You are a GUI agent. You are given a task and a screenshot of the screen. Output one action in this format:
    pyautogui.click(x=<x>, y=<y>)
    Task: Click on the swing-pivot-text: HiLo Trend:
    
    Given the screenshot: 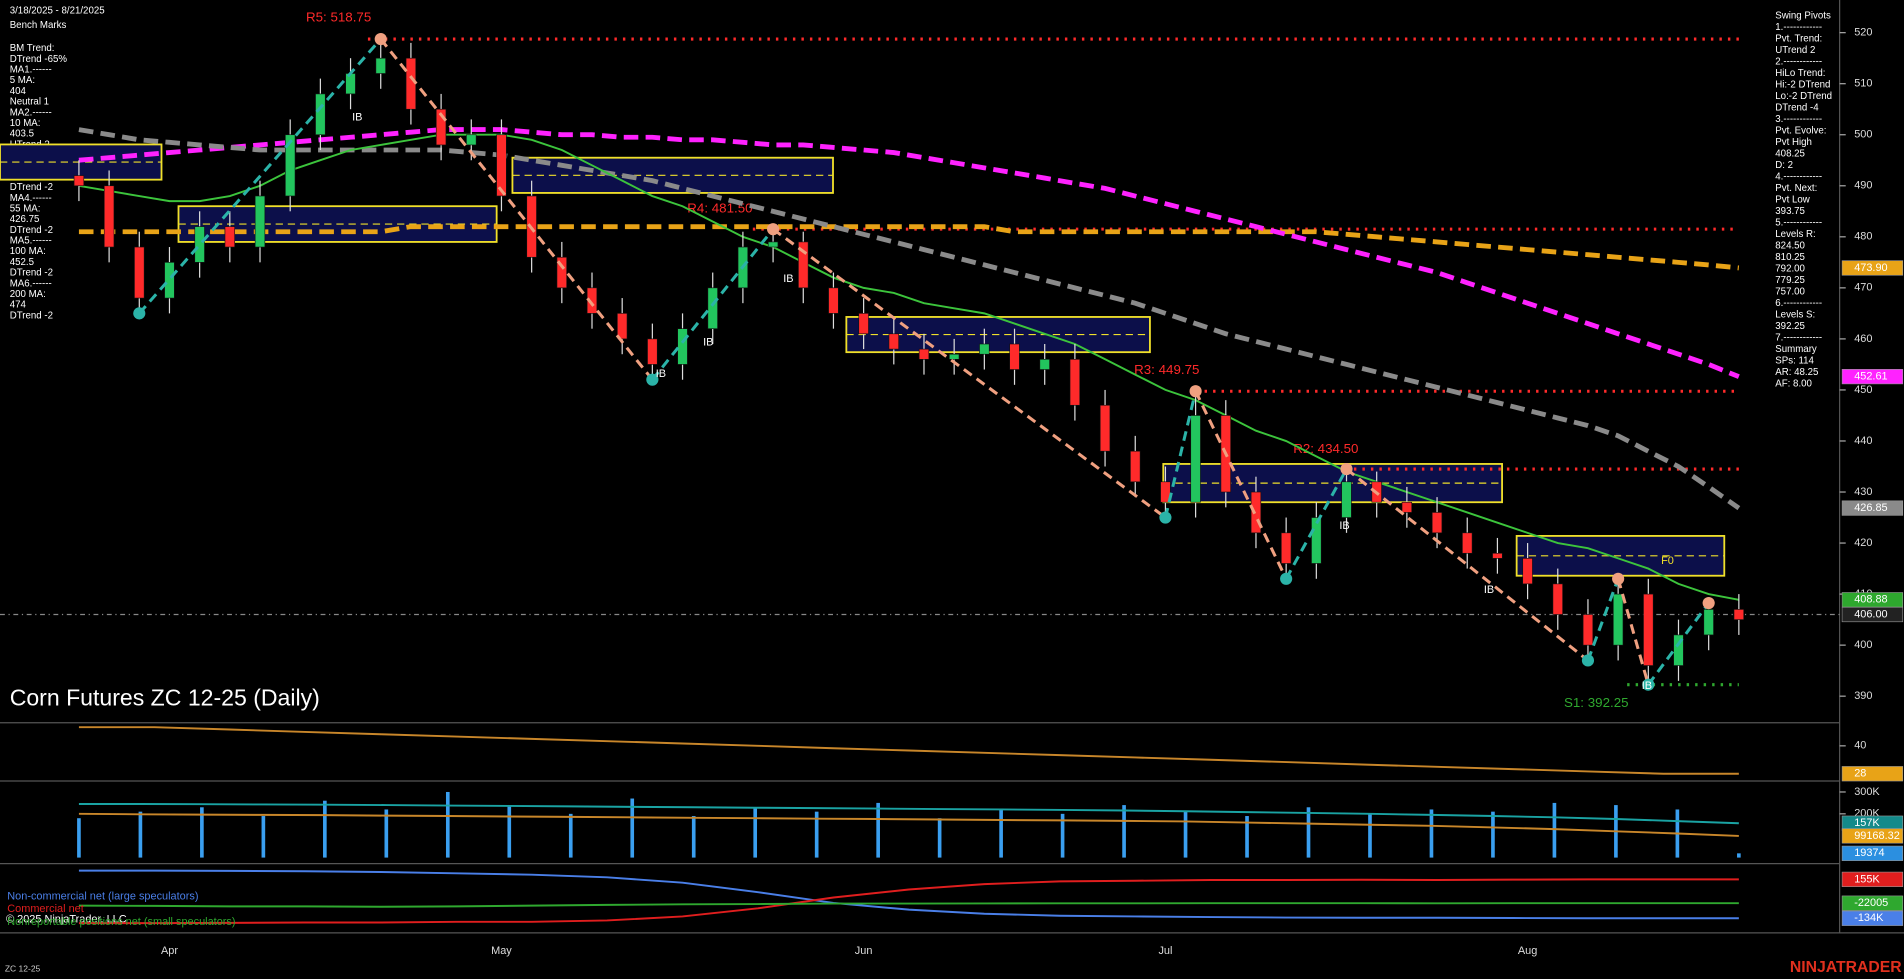 What is the action you would take?
    pyautogui.click(x=1800, y=73)
    